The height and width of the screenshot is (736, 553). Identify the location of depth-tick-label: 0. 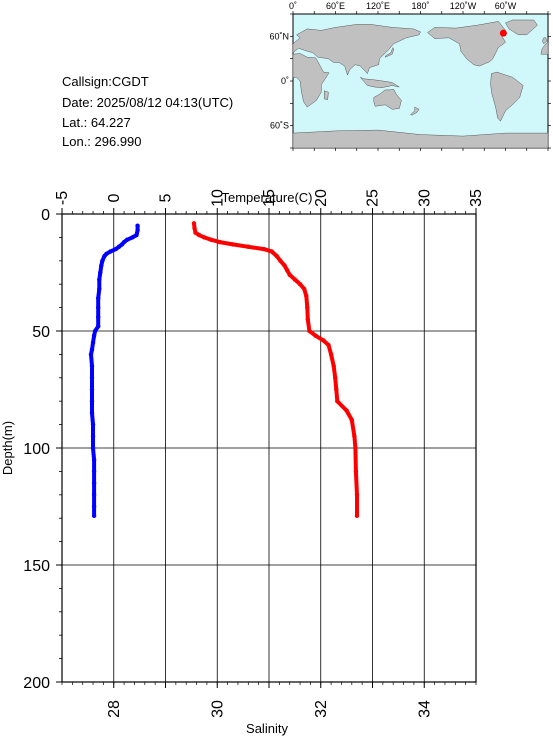
(45, 215).